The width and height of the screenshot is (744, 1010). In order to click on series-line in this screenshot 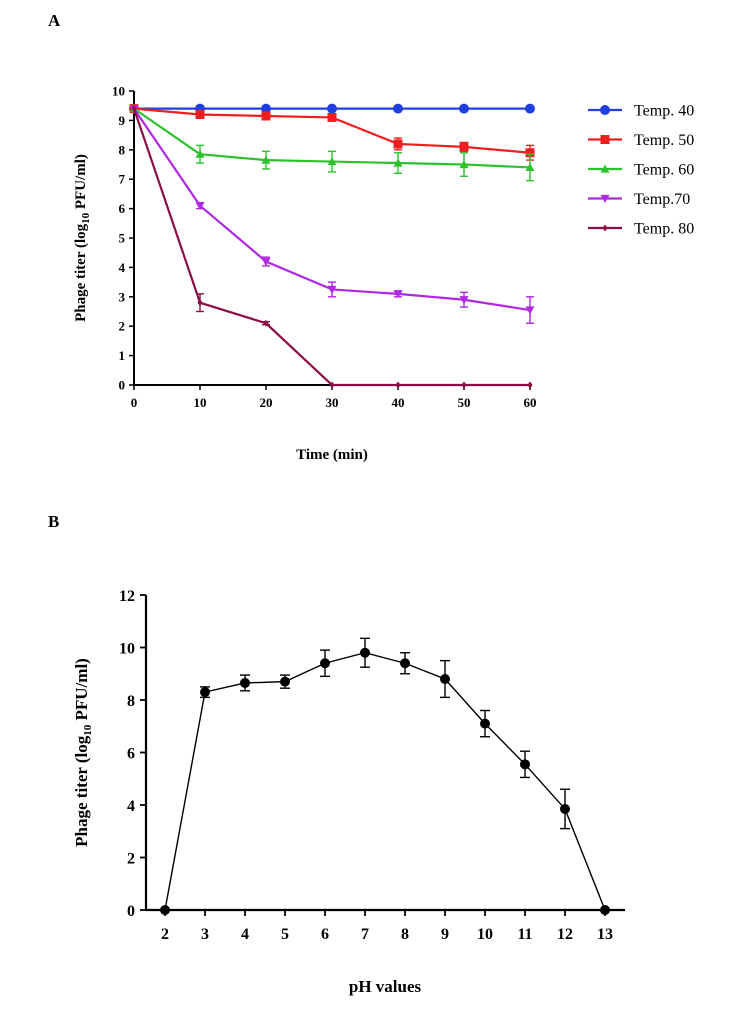, I will do `click(332, 210)`.